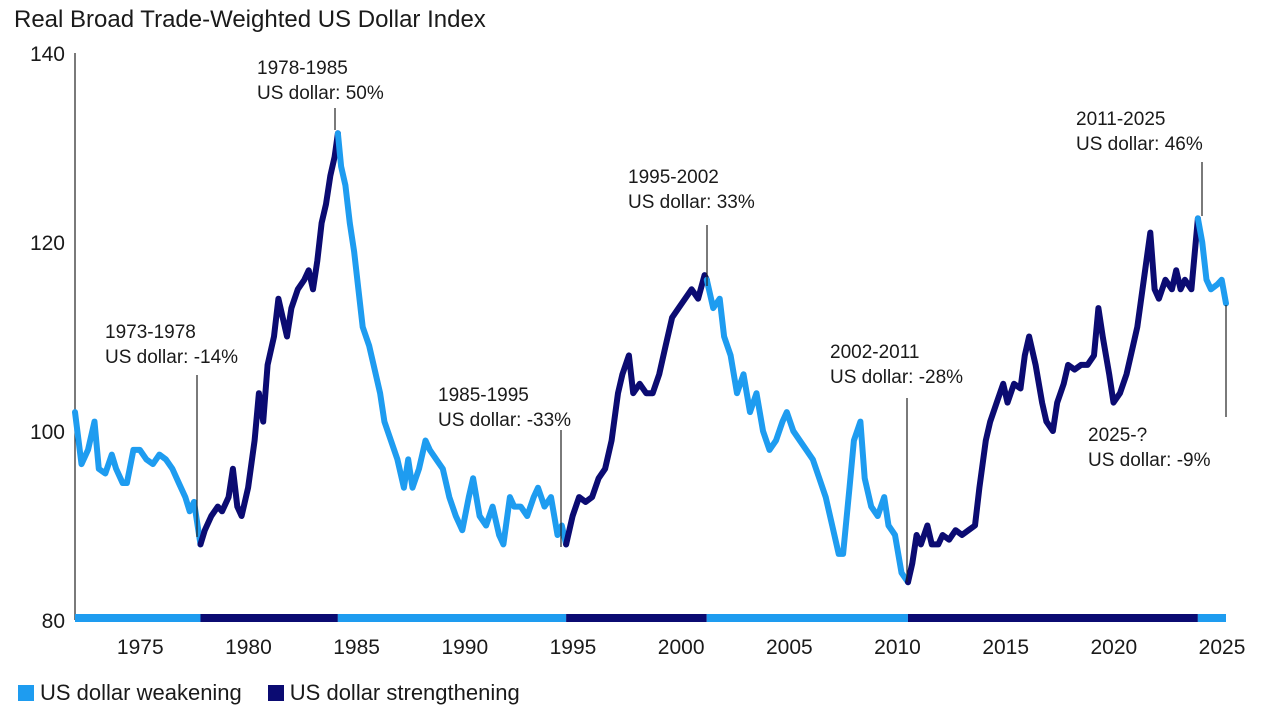 The image size is (1280, 720). I want to click on y-tick-label: 140, so click(47, 54).